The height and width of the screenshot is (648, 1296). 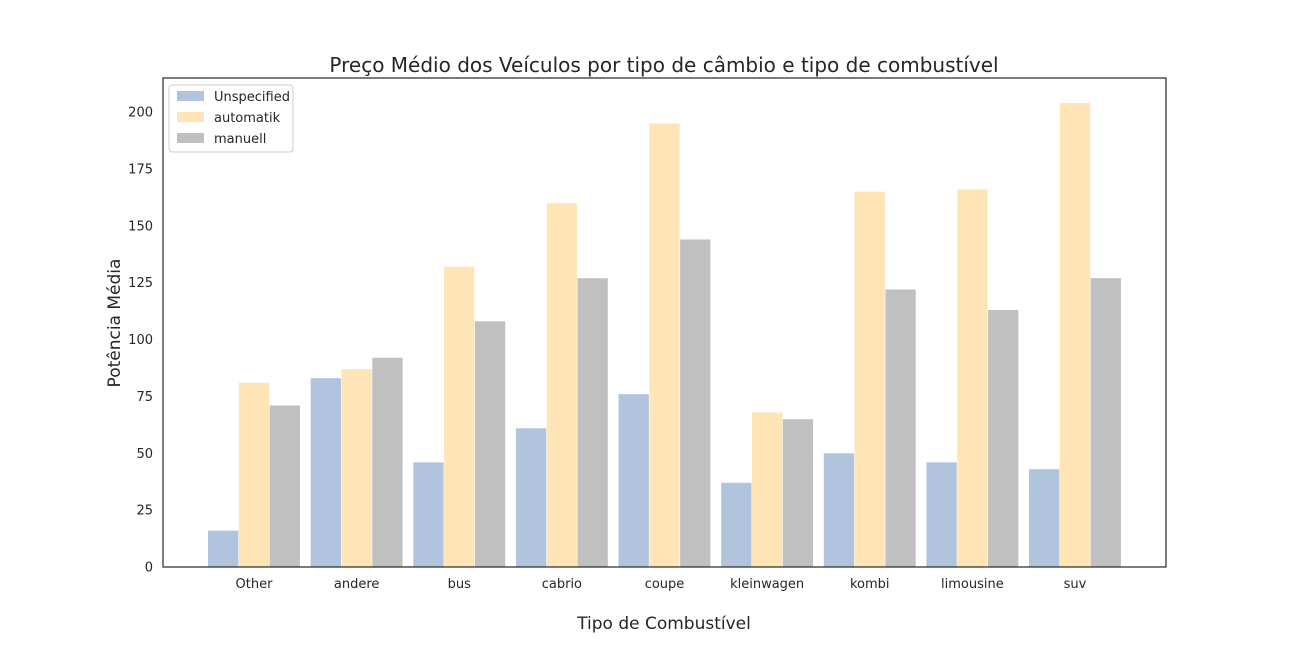 What do you see at coordinates (870, 584) in the screenshot?
I see `x-tick-label: kombi` at bounding box center [870, 584].